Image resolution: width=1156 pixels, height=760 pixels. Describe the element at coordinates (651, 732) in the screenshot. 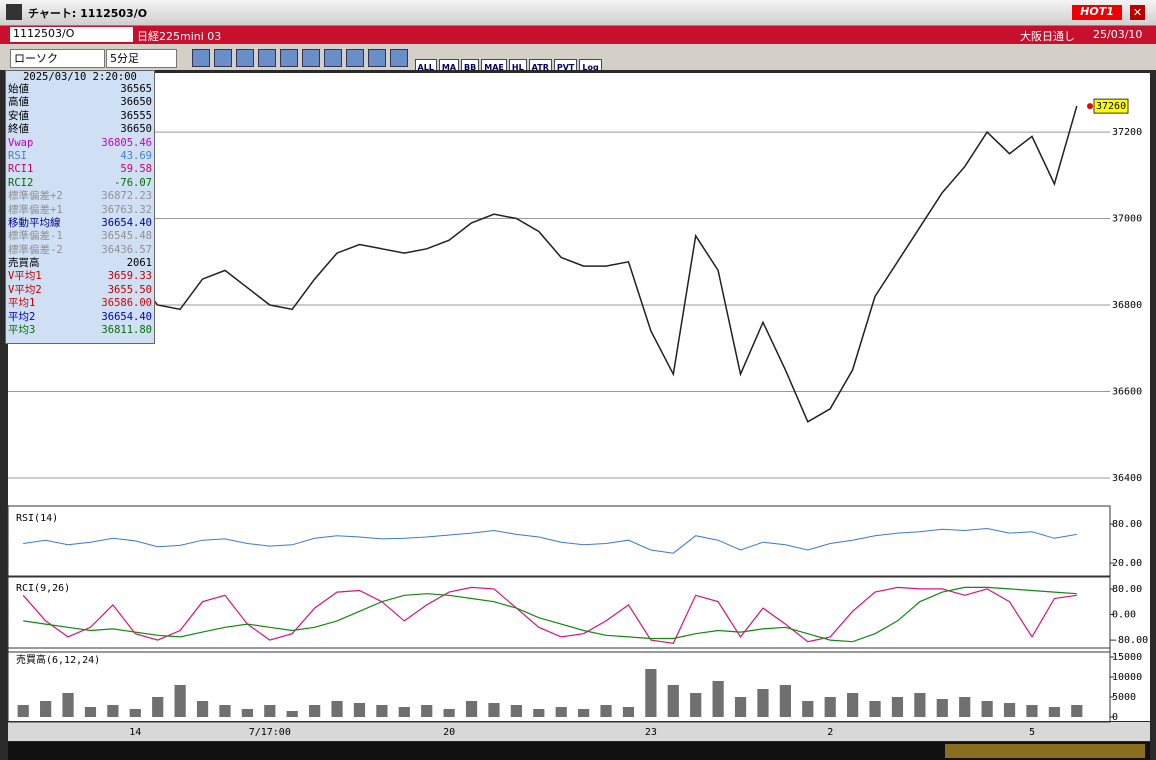

I see `x-tick-label: 23` at that location.